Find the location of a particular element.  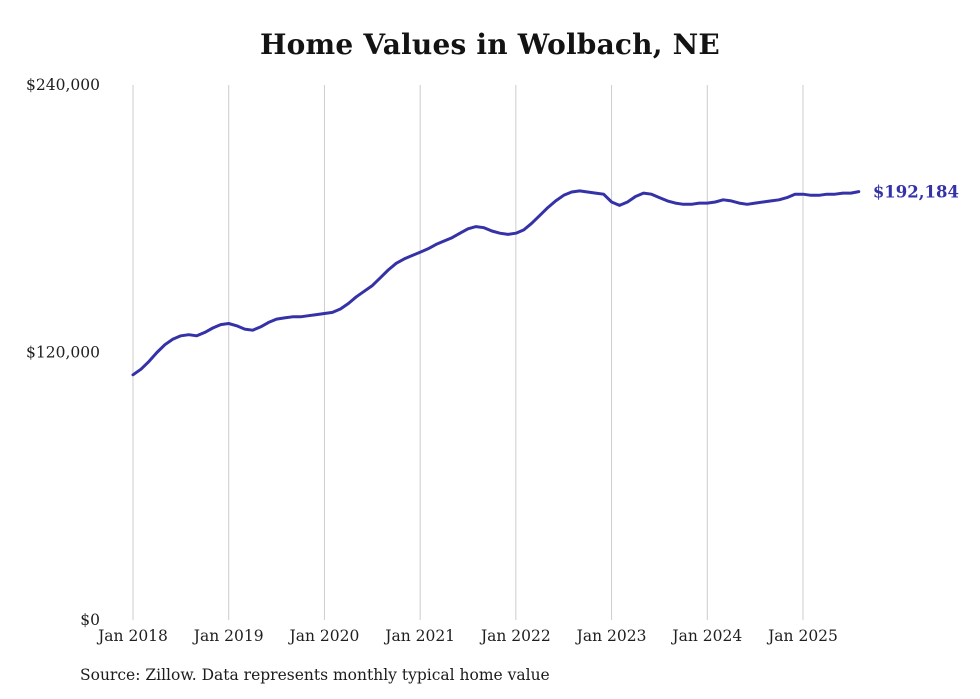

end-value-label: $192,184 is located at coordinates (916, 192).